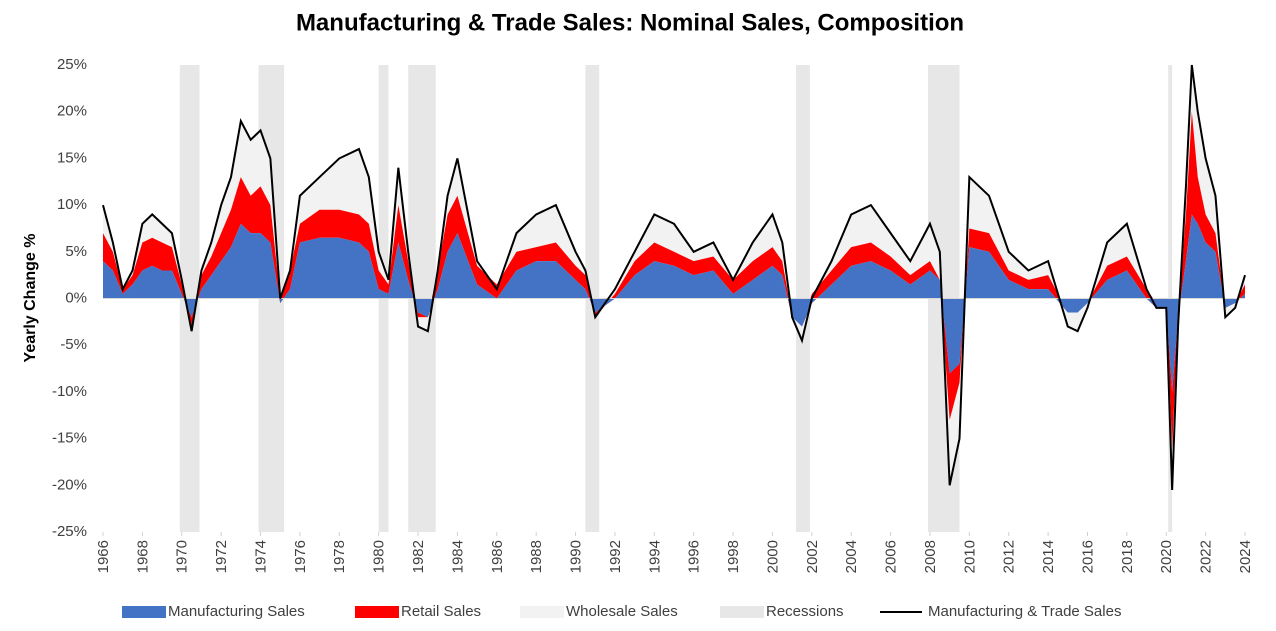  Describe the element at coordinates (812, 556) in the screenshot. I see `x-tick-label: 2002` at that location.